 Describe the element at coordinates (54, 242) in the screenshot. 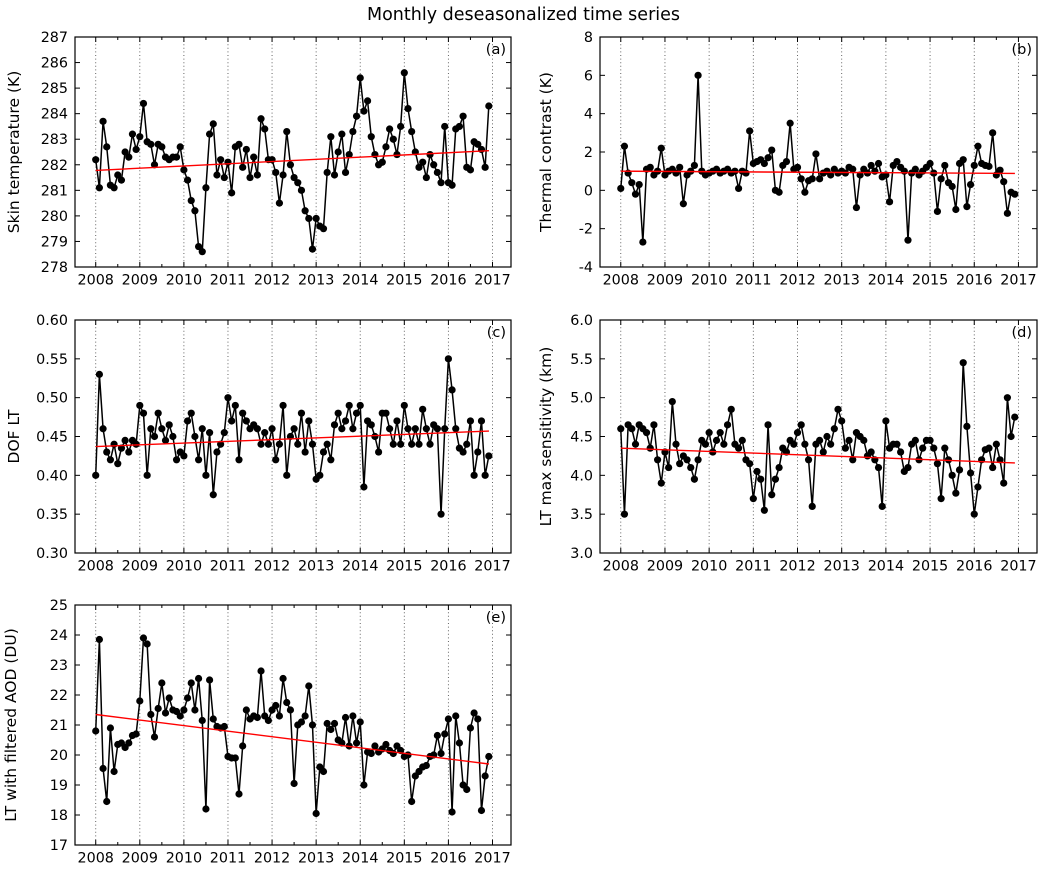

I see `y-tick-label: 279` at that location.